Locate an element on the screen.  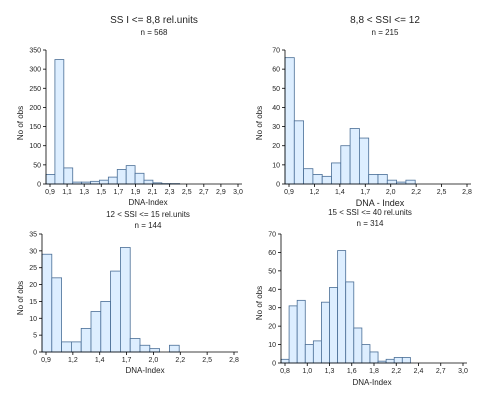
panel-4-x-tick-label: 1,3 is located at coordinates (330, 371).